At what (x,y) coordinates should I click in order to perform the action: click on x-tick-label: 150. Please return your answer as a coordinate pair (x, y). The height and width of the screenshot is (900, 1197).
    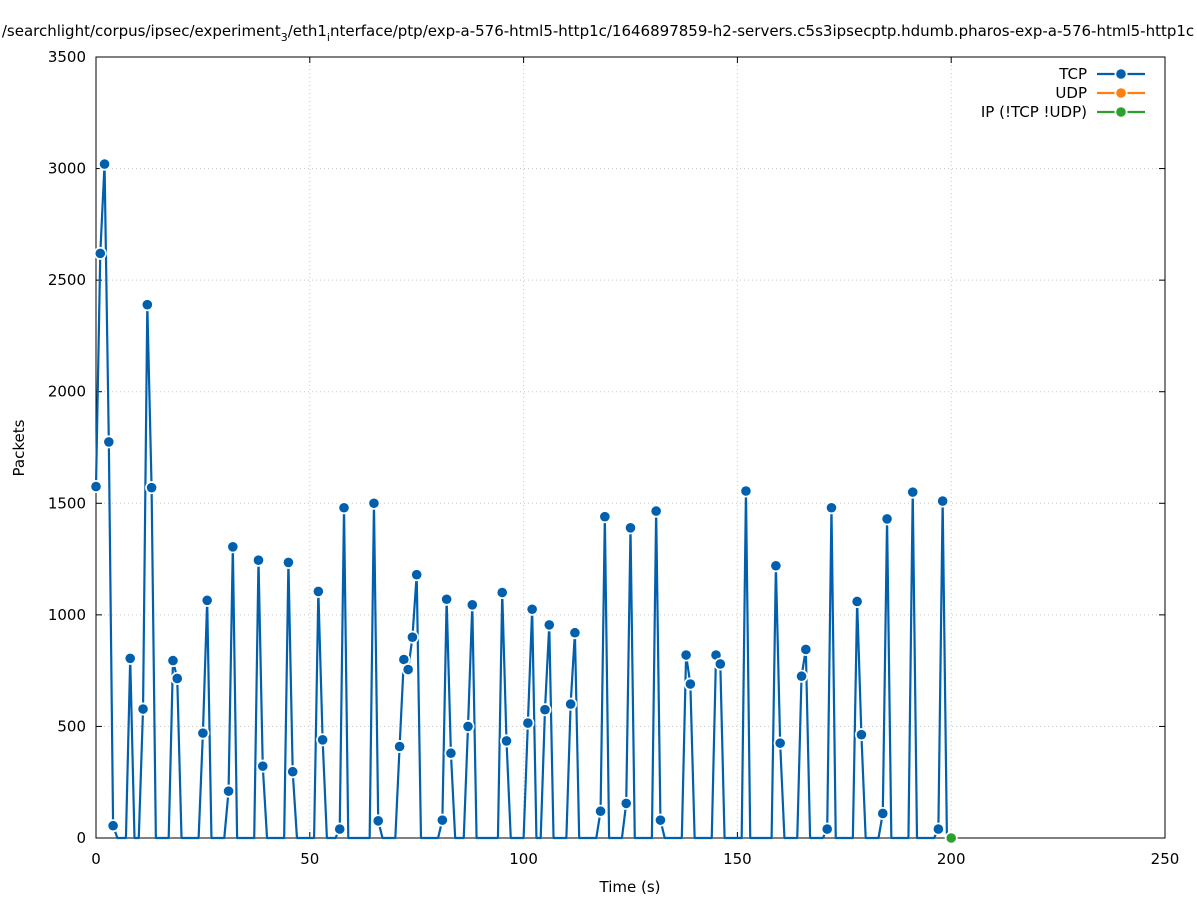
    Looking at the image, I should click on (737, 859).